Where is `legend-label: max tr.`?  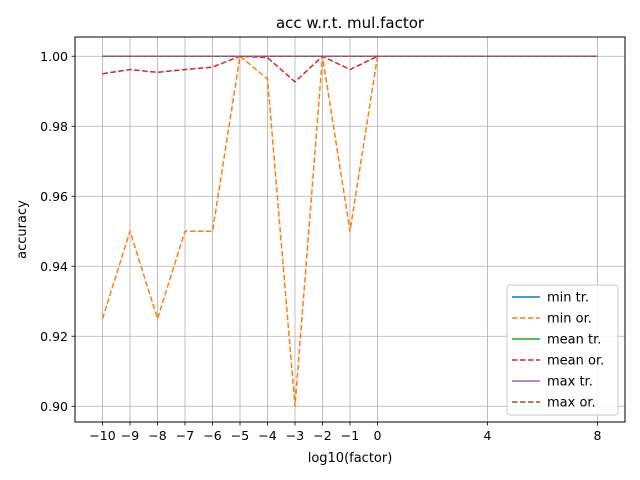
legend-label: max tr. is located at coordinates (570, 382).